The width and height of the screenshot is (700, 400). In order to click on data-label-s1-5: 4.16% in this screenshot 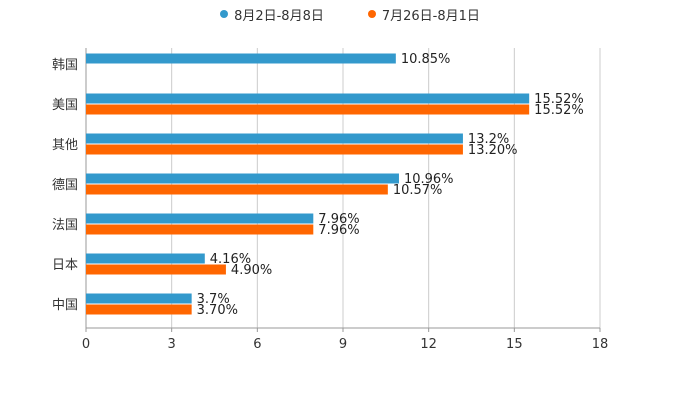, I will do `click(230, 259)`.